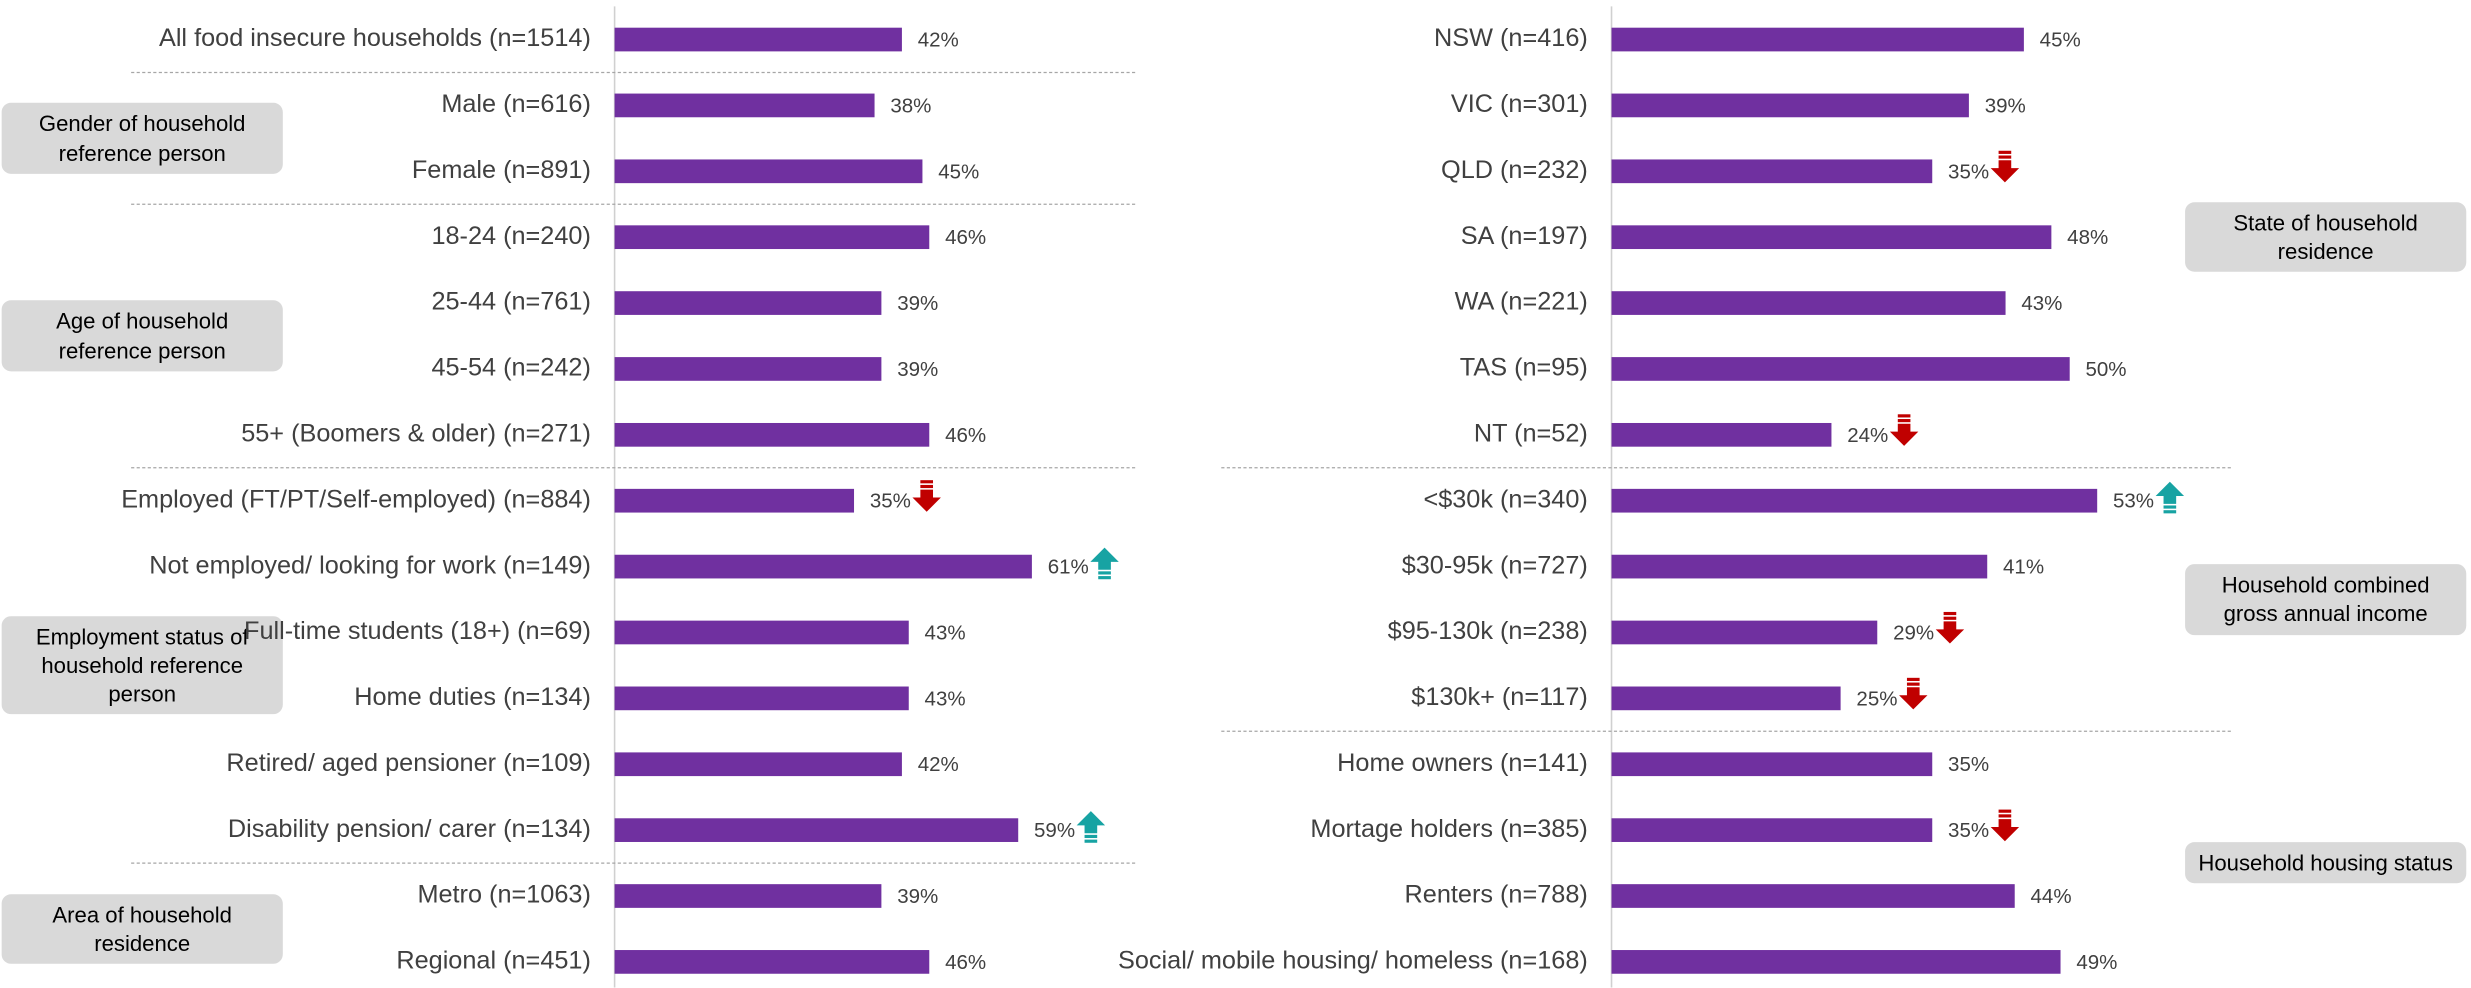 The height and width of the screenshot is (988, 2471). Describe the element at coordinates (1488, 631) in the screenshot. I see `category-label: $95-130k (n=238)` at that location.